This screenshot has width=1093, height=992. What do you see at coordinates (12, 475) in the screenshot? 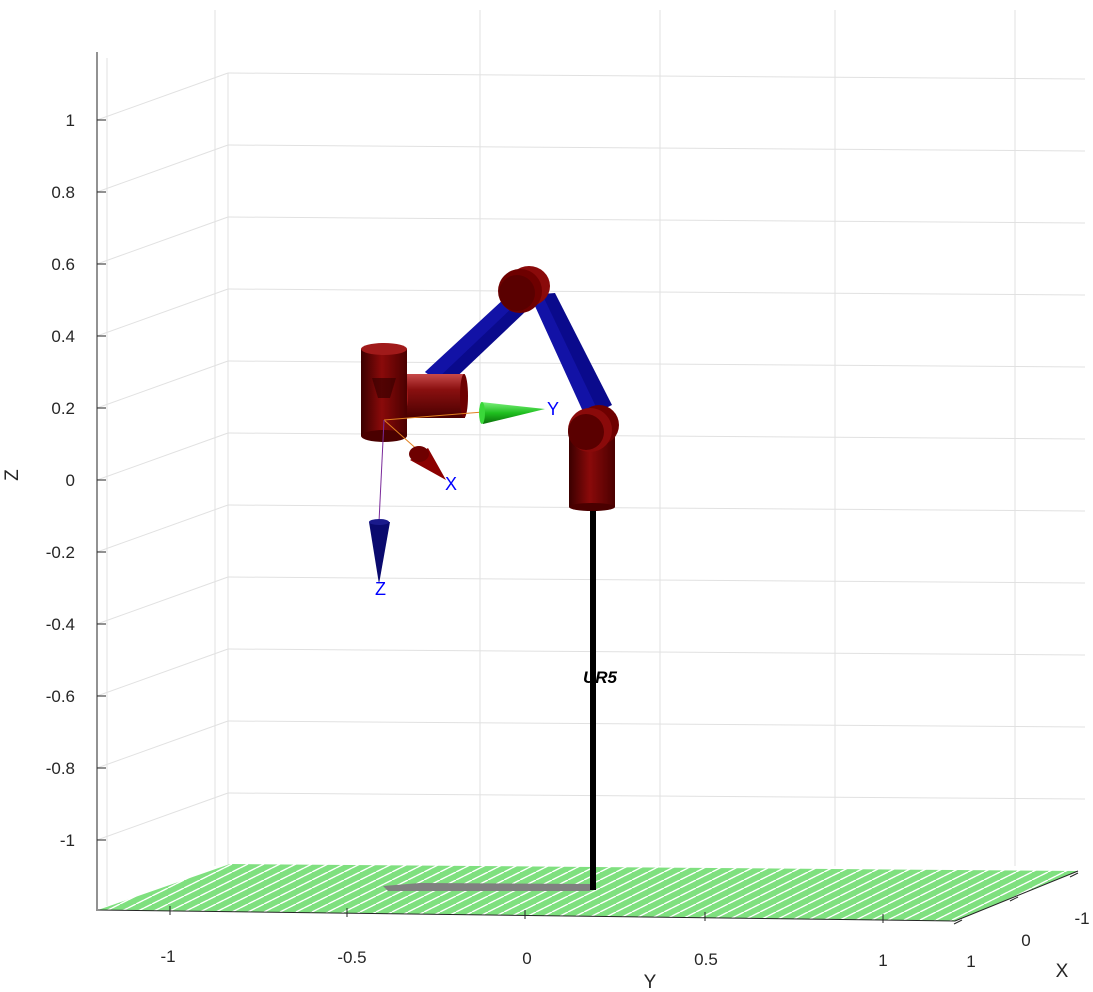
I see `z-axis-label: Z` at bounding box center [12, 475].